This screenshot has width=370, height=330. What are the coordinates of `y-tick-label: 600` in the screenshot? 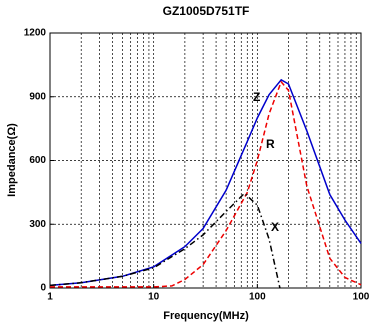 It's located at (37, 160).